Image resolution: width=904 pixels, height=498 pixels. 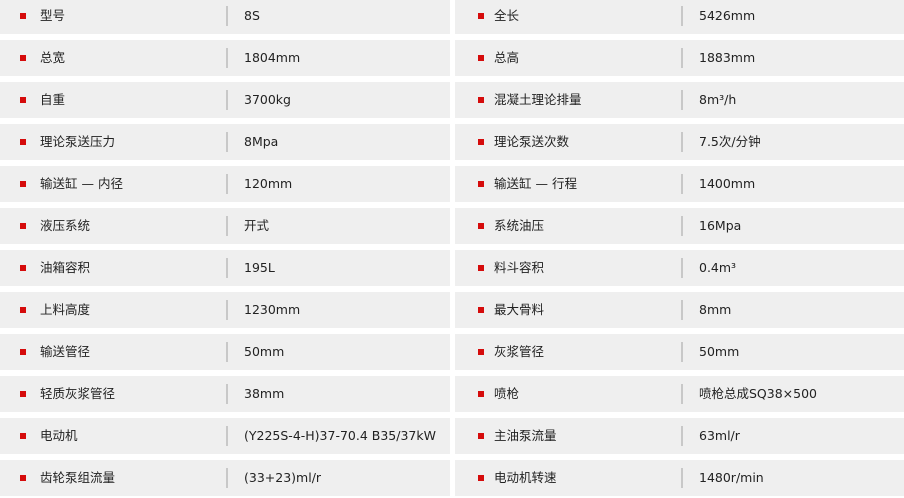 I want to click on spec-label: 型号, so click(x=53, y=15).